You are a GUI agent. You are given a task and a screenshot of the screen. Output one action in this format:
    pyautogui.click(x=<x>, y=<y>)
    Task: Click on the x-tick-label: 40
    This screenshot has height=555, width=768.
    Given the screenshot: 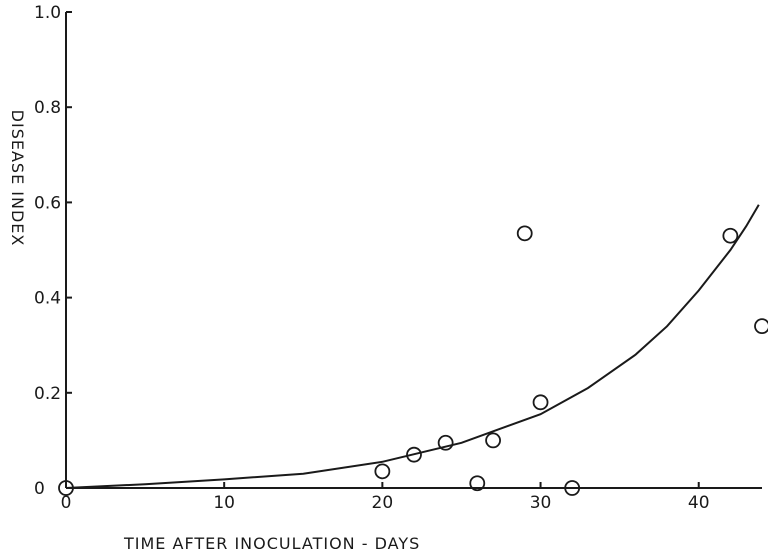 What is the action you would take?
    pyautogui.click(x=699, y=503)
    